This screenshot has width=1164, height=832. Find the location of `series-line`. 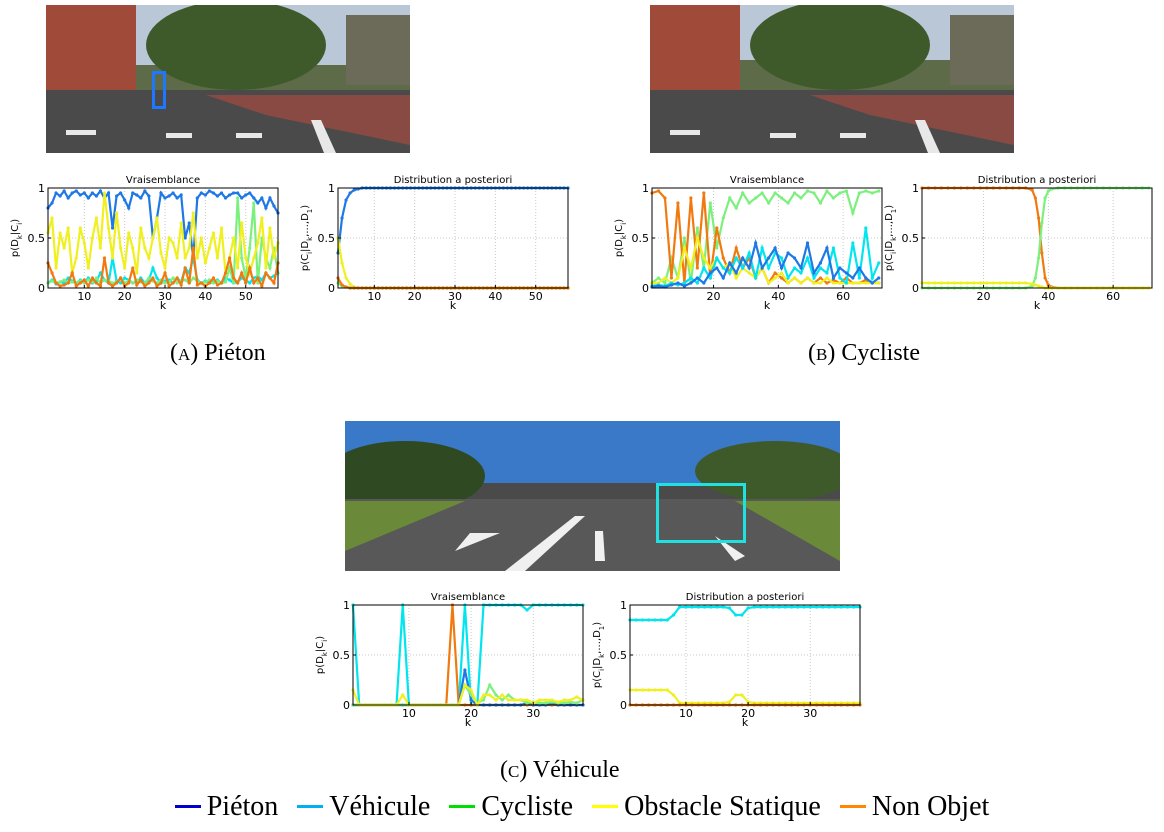

series-line is located at coordinates (163, 268).